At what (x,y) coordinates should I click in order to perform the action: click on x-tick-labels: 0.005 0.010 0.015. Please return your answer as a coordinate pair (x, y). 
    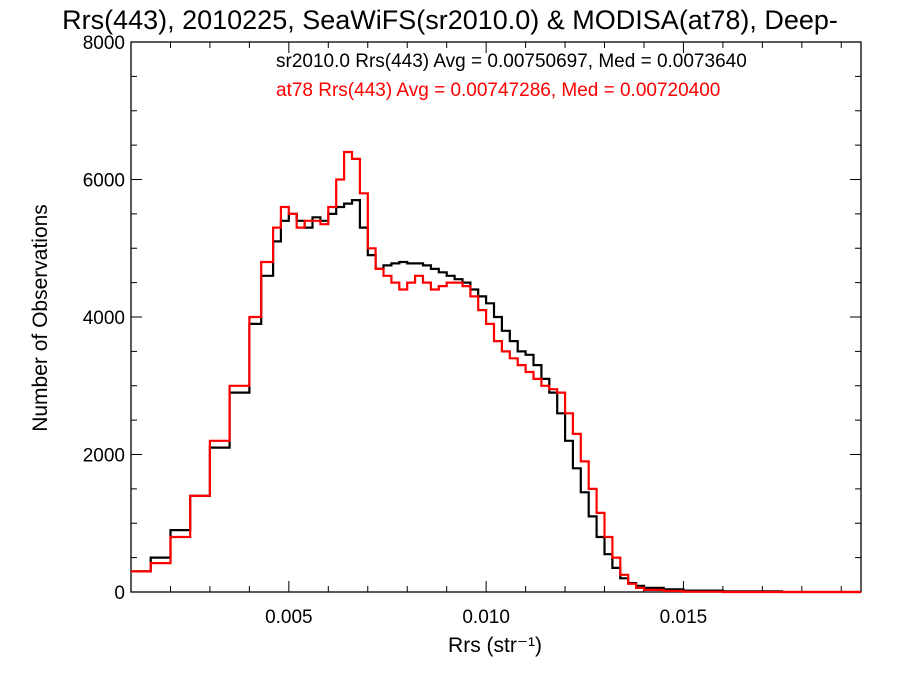
    Looking at the image, I should click on (486, 617).